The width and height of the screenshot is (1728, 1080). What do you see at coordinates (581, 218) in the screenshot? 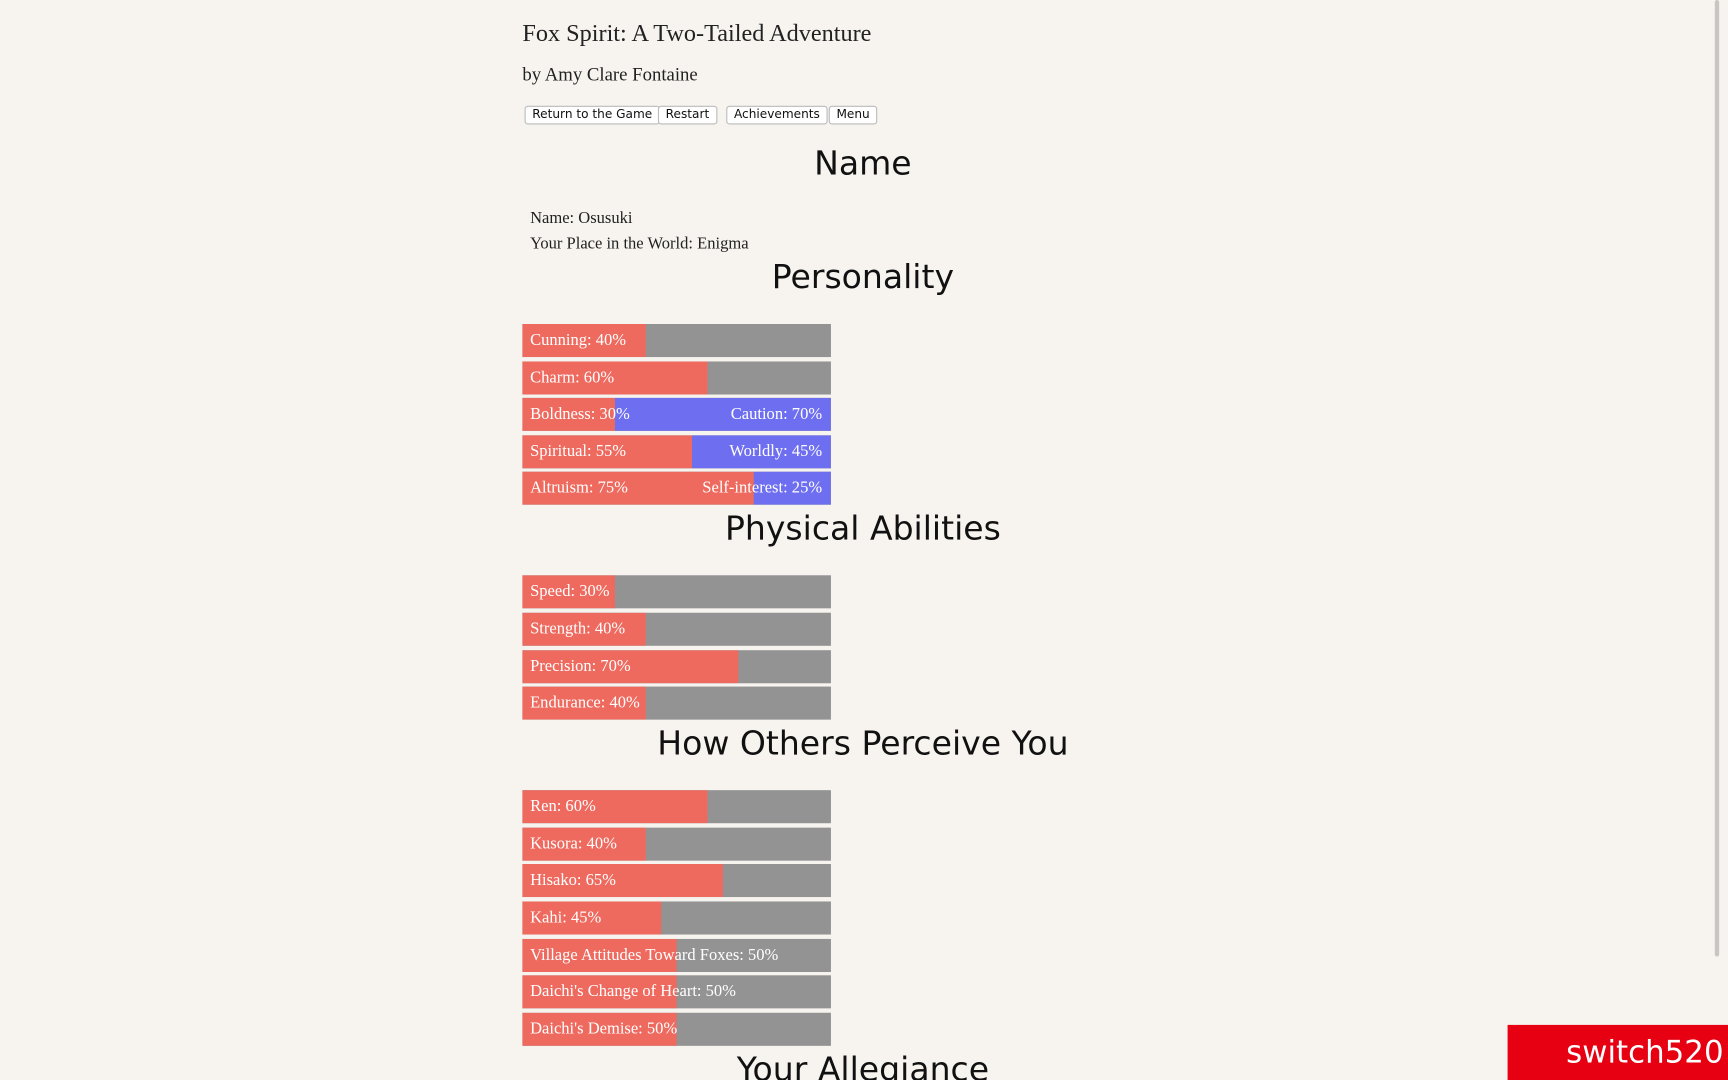
I see `stat-text: Name: Osusuki` at bounding box center [581, 218].